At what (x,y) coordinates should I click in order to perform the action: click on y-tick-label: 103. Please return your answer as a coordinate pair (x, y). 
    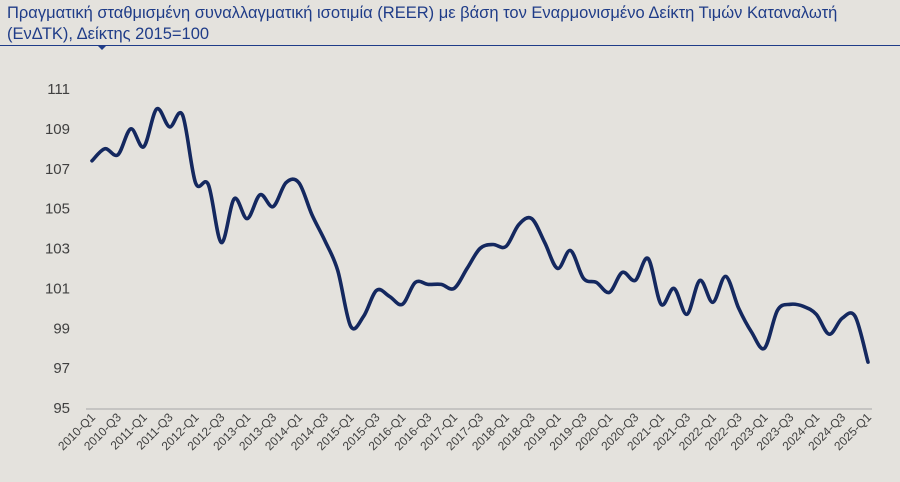
    Looking at the image, I should click on (57, 249).